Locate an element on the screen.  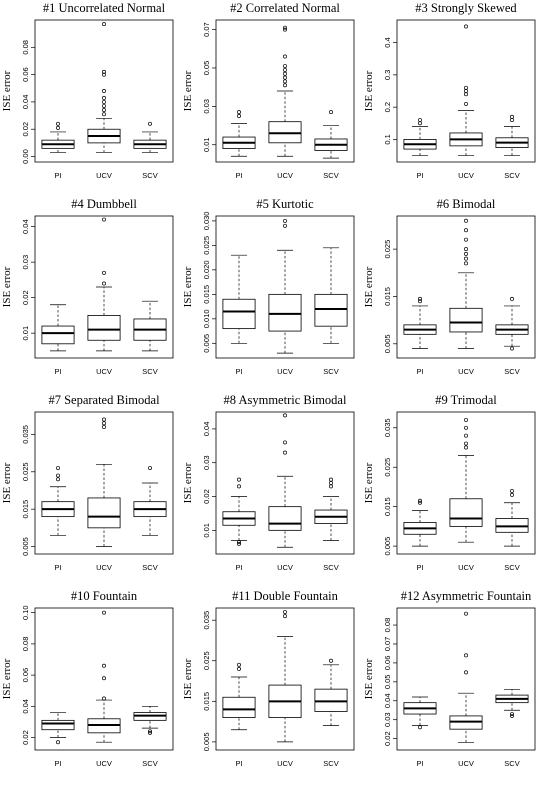
y-tick-label: 0.10 is located at coordinates (25, 612).